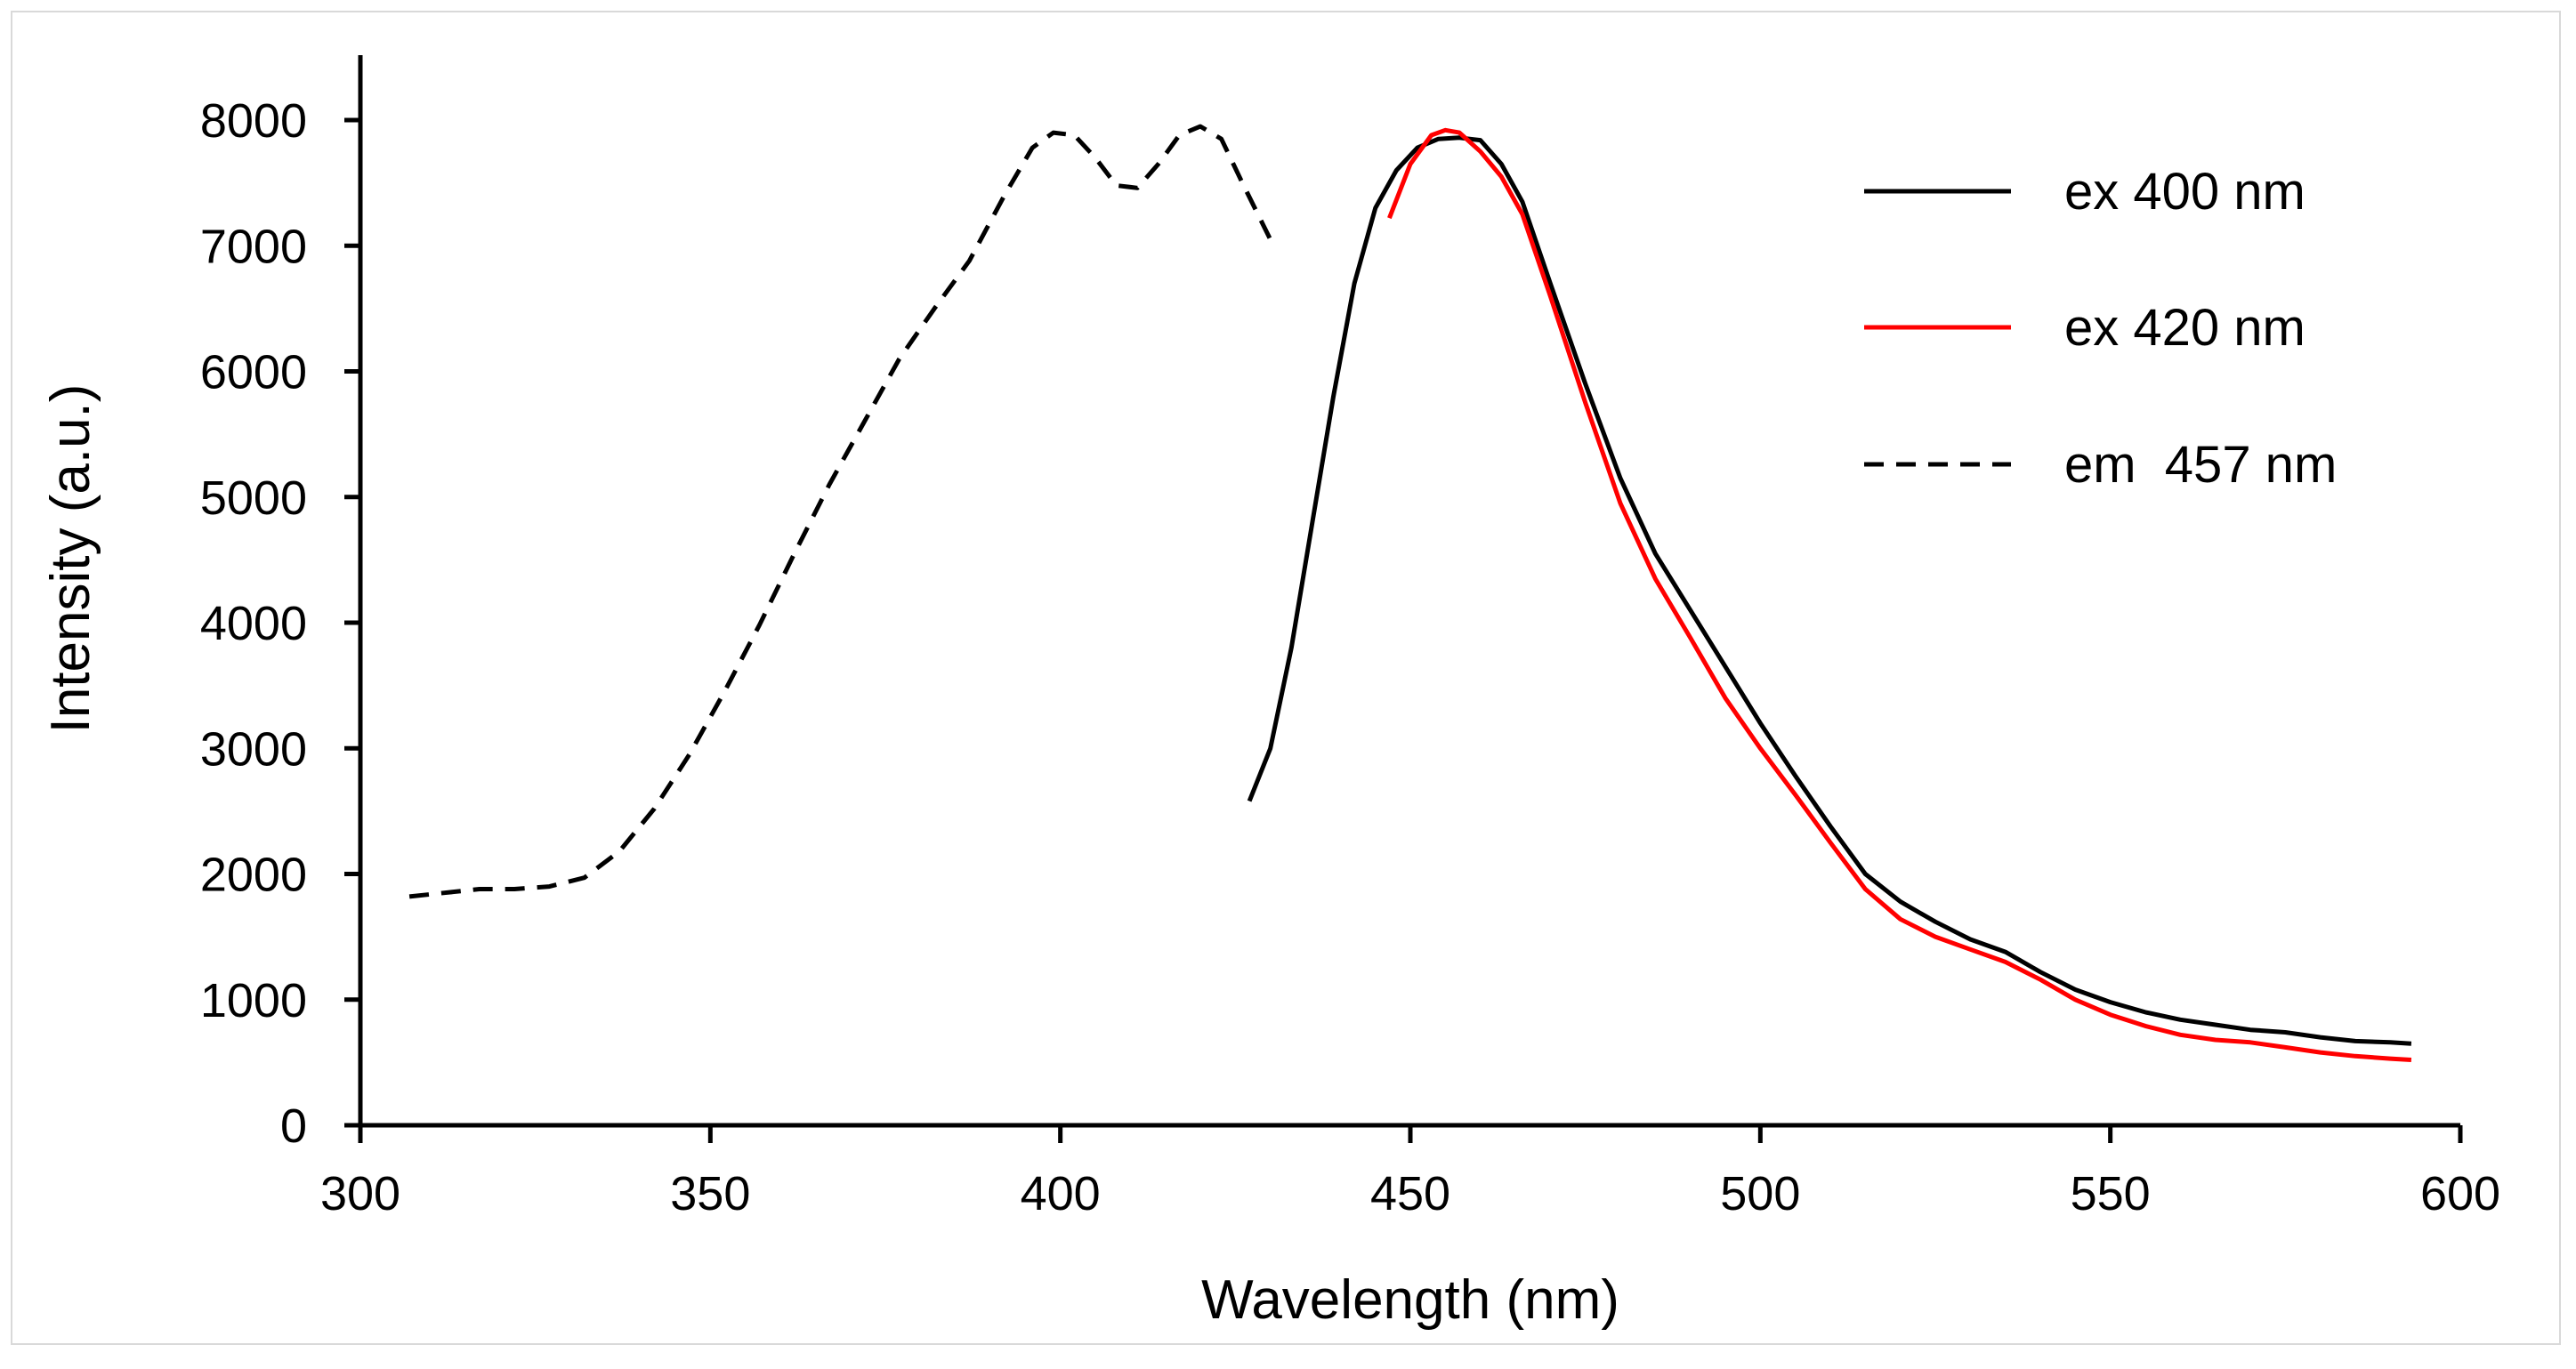 The image size is (2576, 1369). Describe the element at coordinates (360, 1193) in the screenshot. I see `x-tick-label: 300` at that location.